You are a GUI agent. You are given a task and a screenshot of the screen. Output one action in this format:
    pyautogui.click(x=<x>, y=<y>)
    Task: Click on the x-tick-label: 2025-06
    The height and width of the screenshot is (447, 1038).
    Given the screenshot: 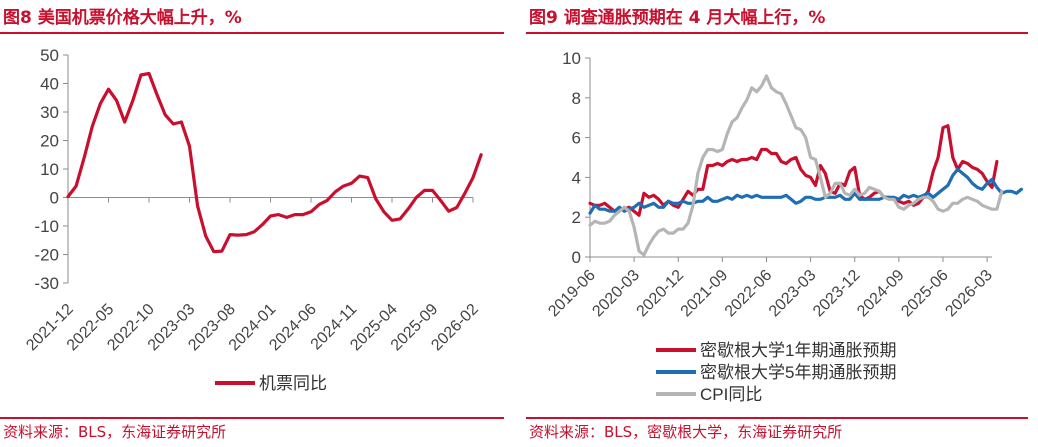 What is the action you would take?
    pyautogui.click(x=925, y=294)
    